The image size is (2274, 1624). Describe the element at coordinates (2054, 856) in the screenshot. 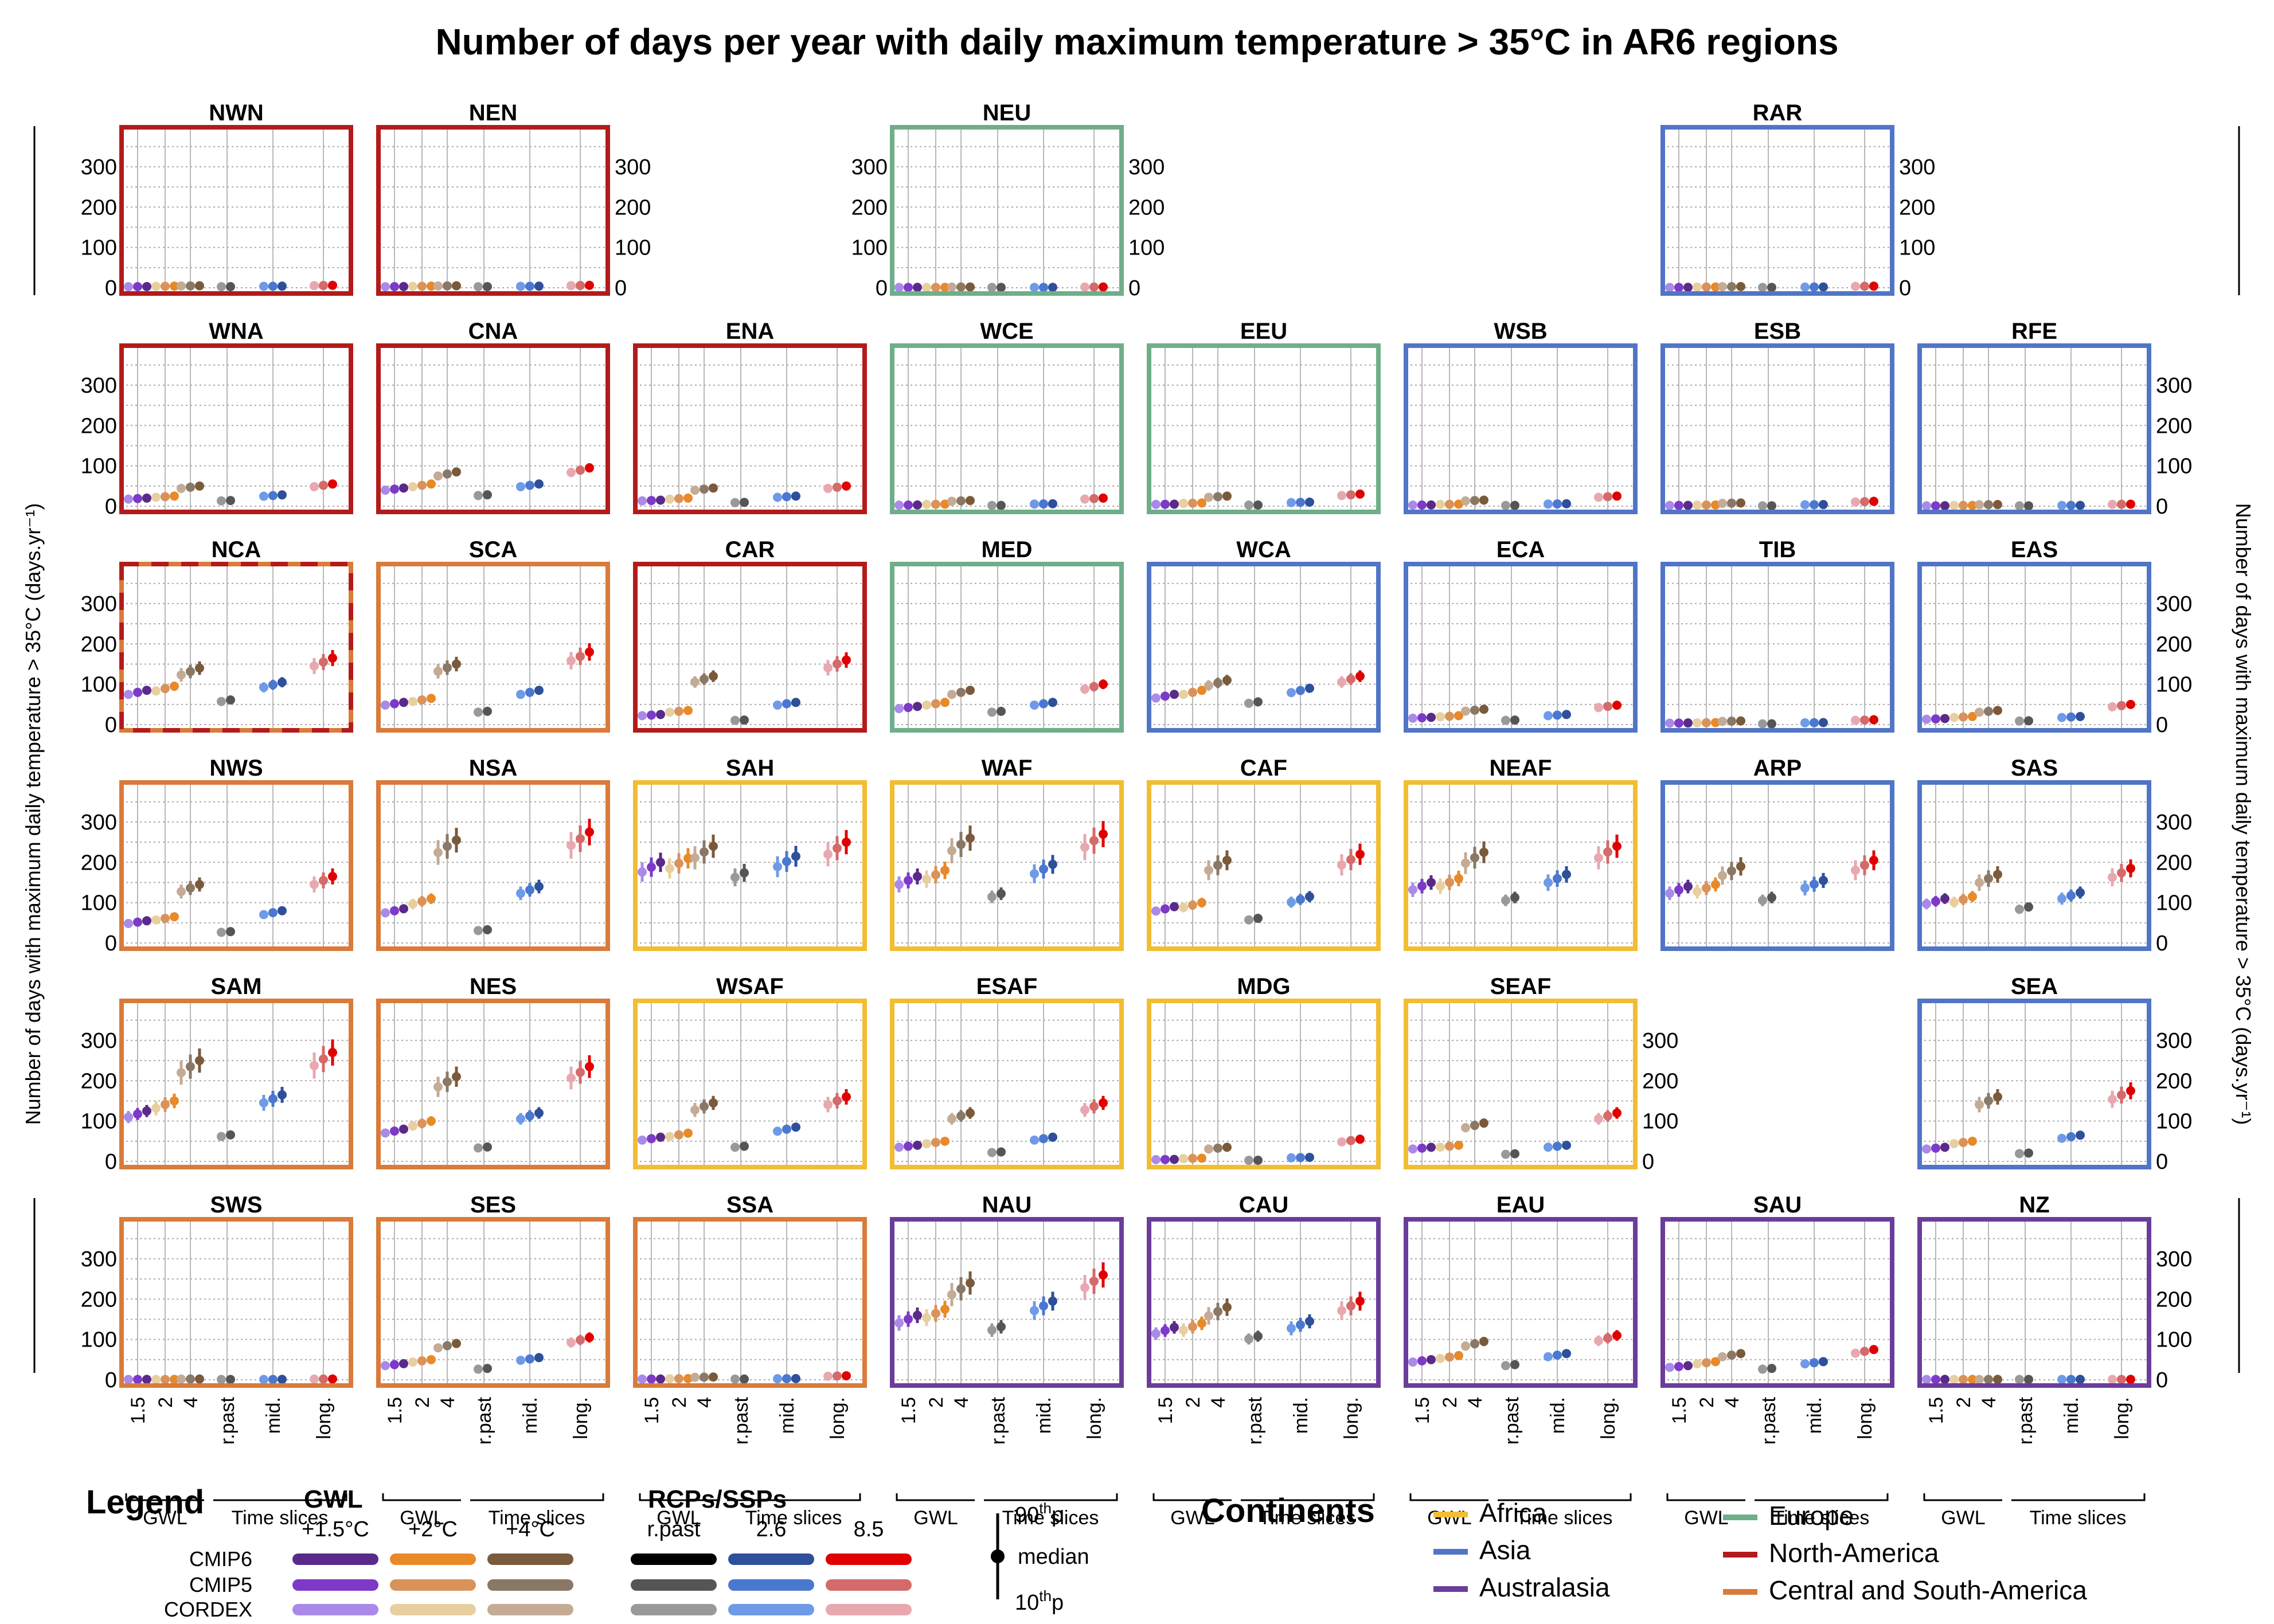

I see `region-panel-sas: SAS 0 100 200 300` at that location.